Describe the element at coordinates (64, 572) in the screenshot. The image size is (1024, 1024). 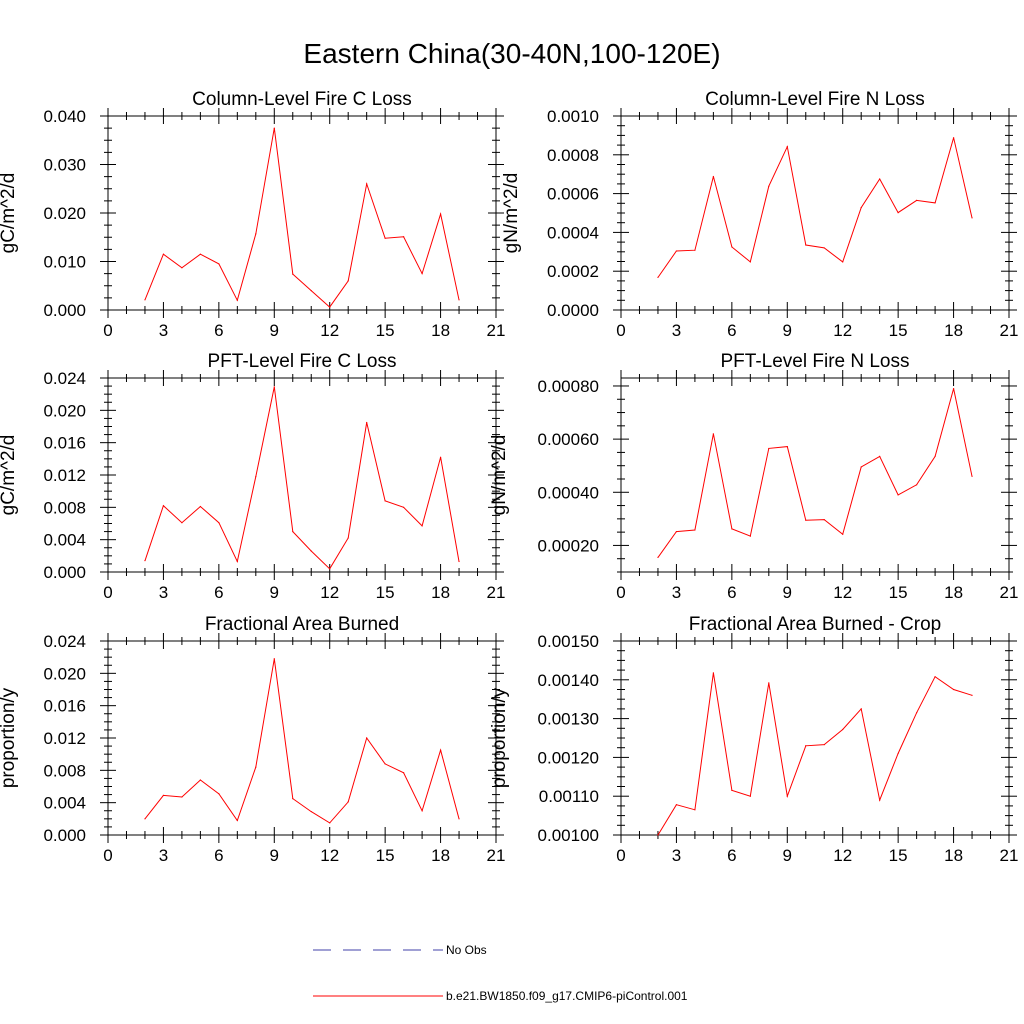
I see `y-tick-label: 0.000` at that location.